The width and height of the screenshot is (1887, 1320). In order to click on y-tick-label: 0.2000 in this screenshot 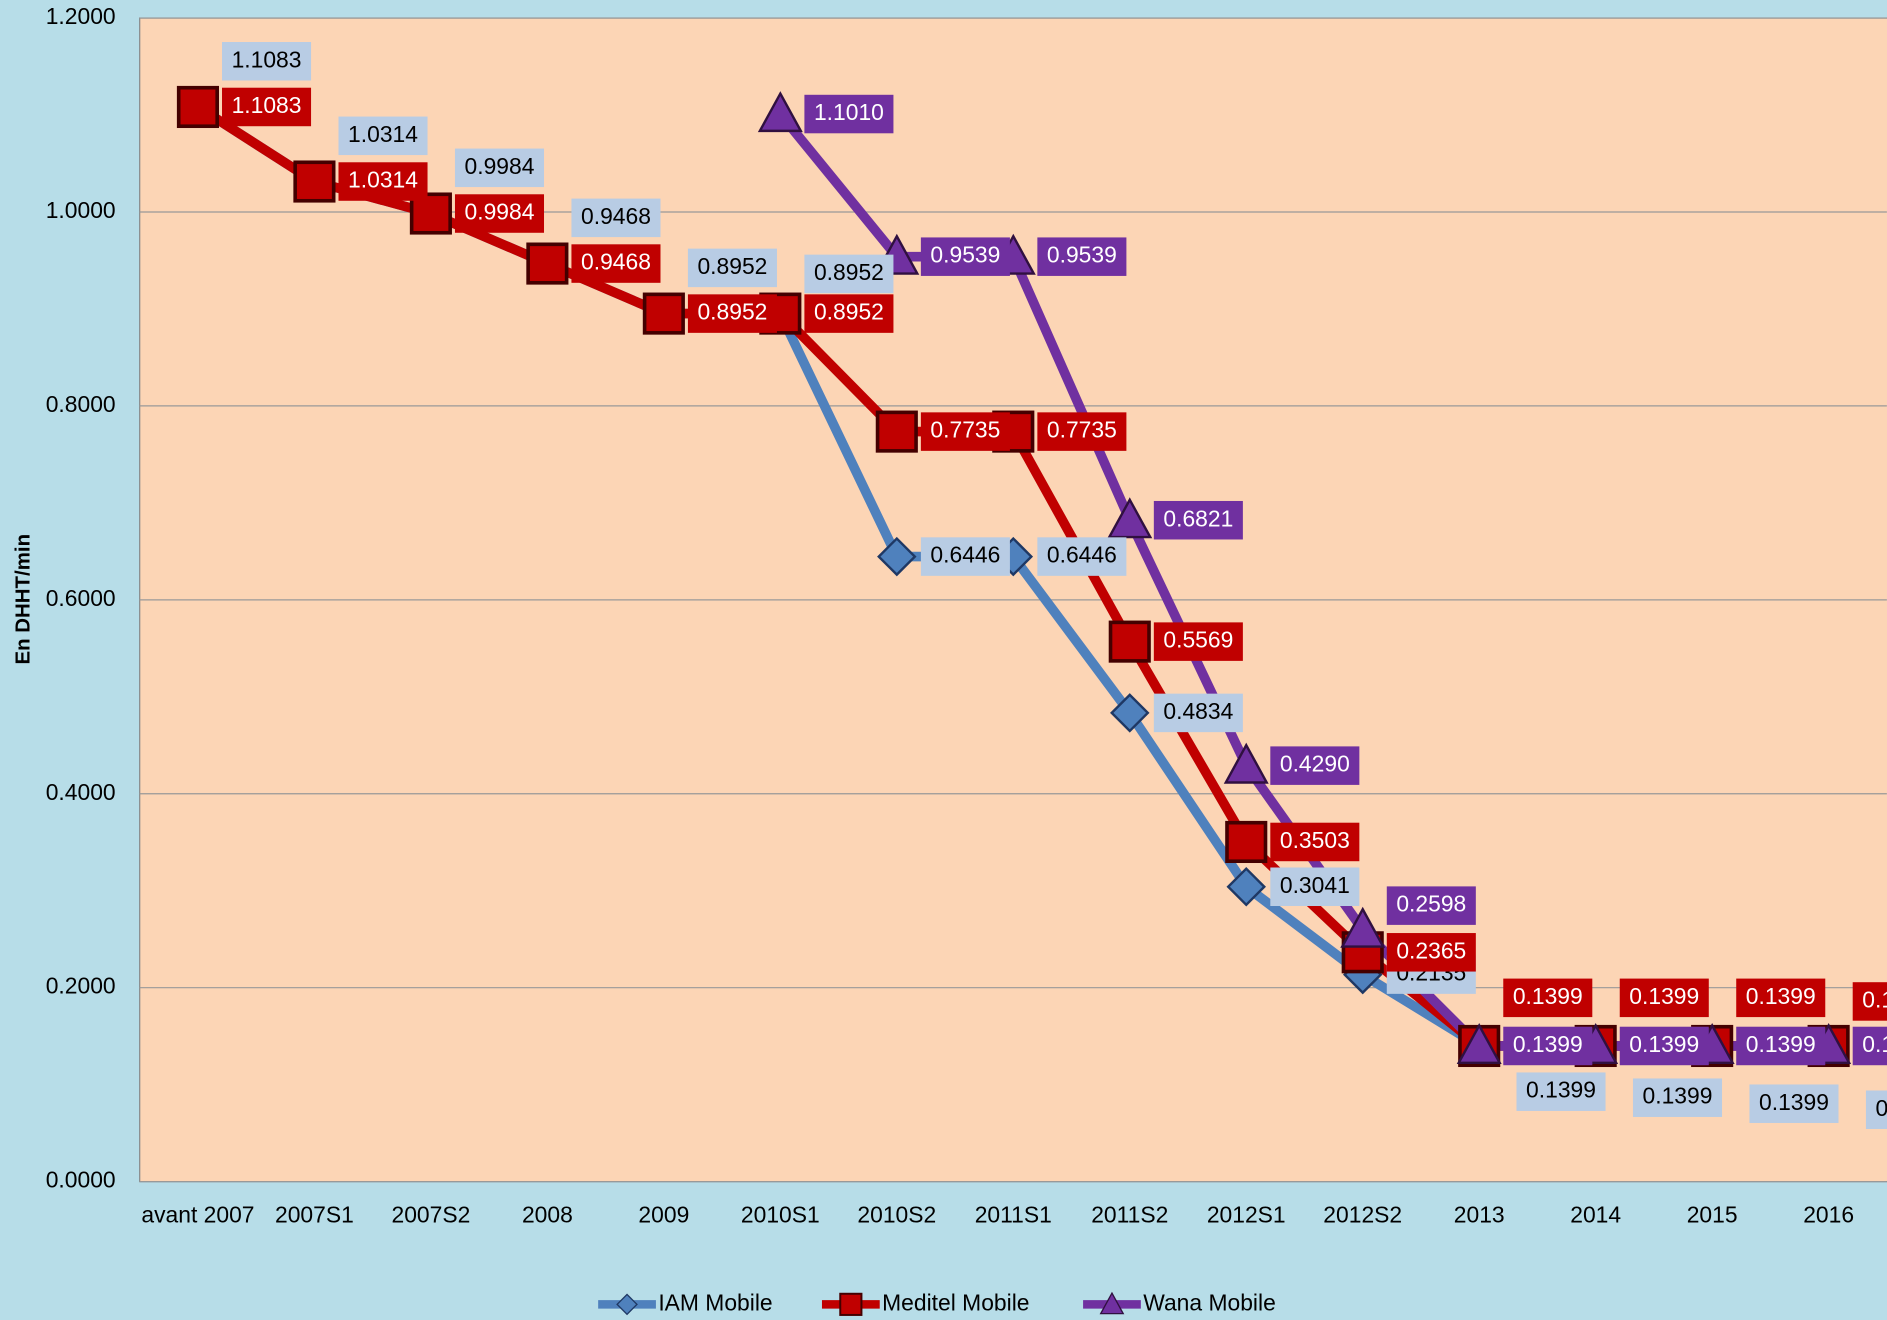, I will do `click(81, 986)`.